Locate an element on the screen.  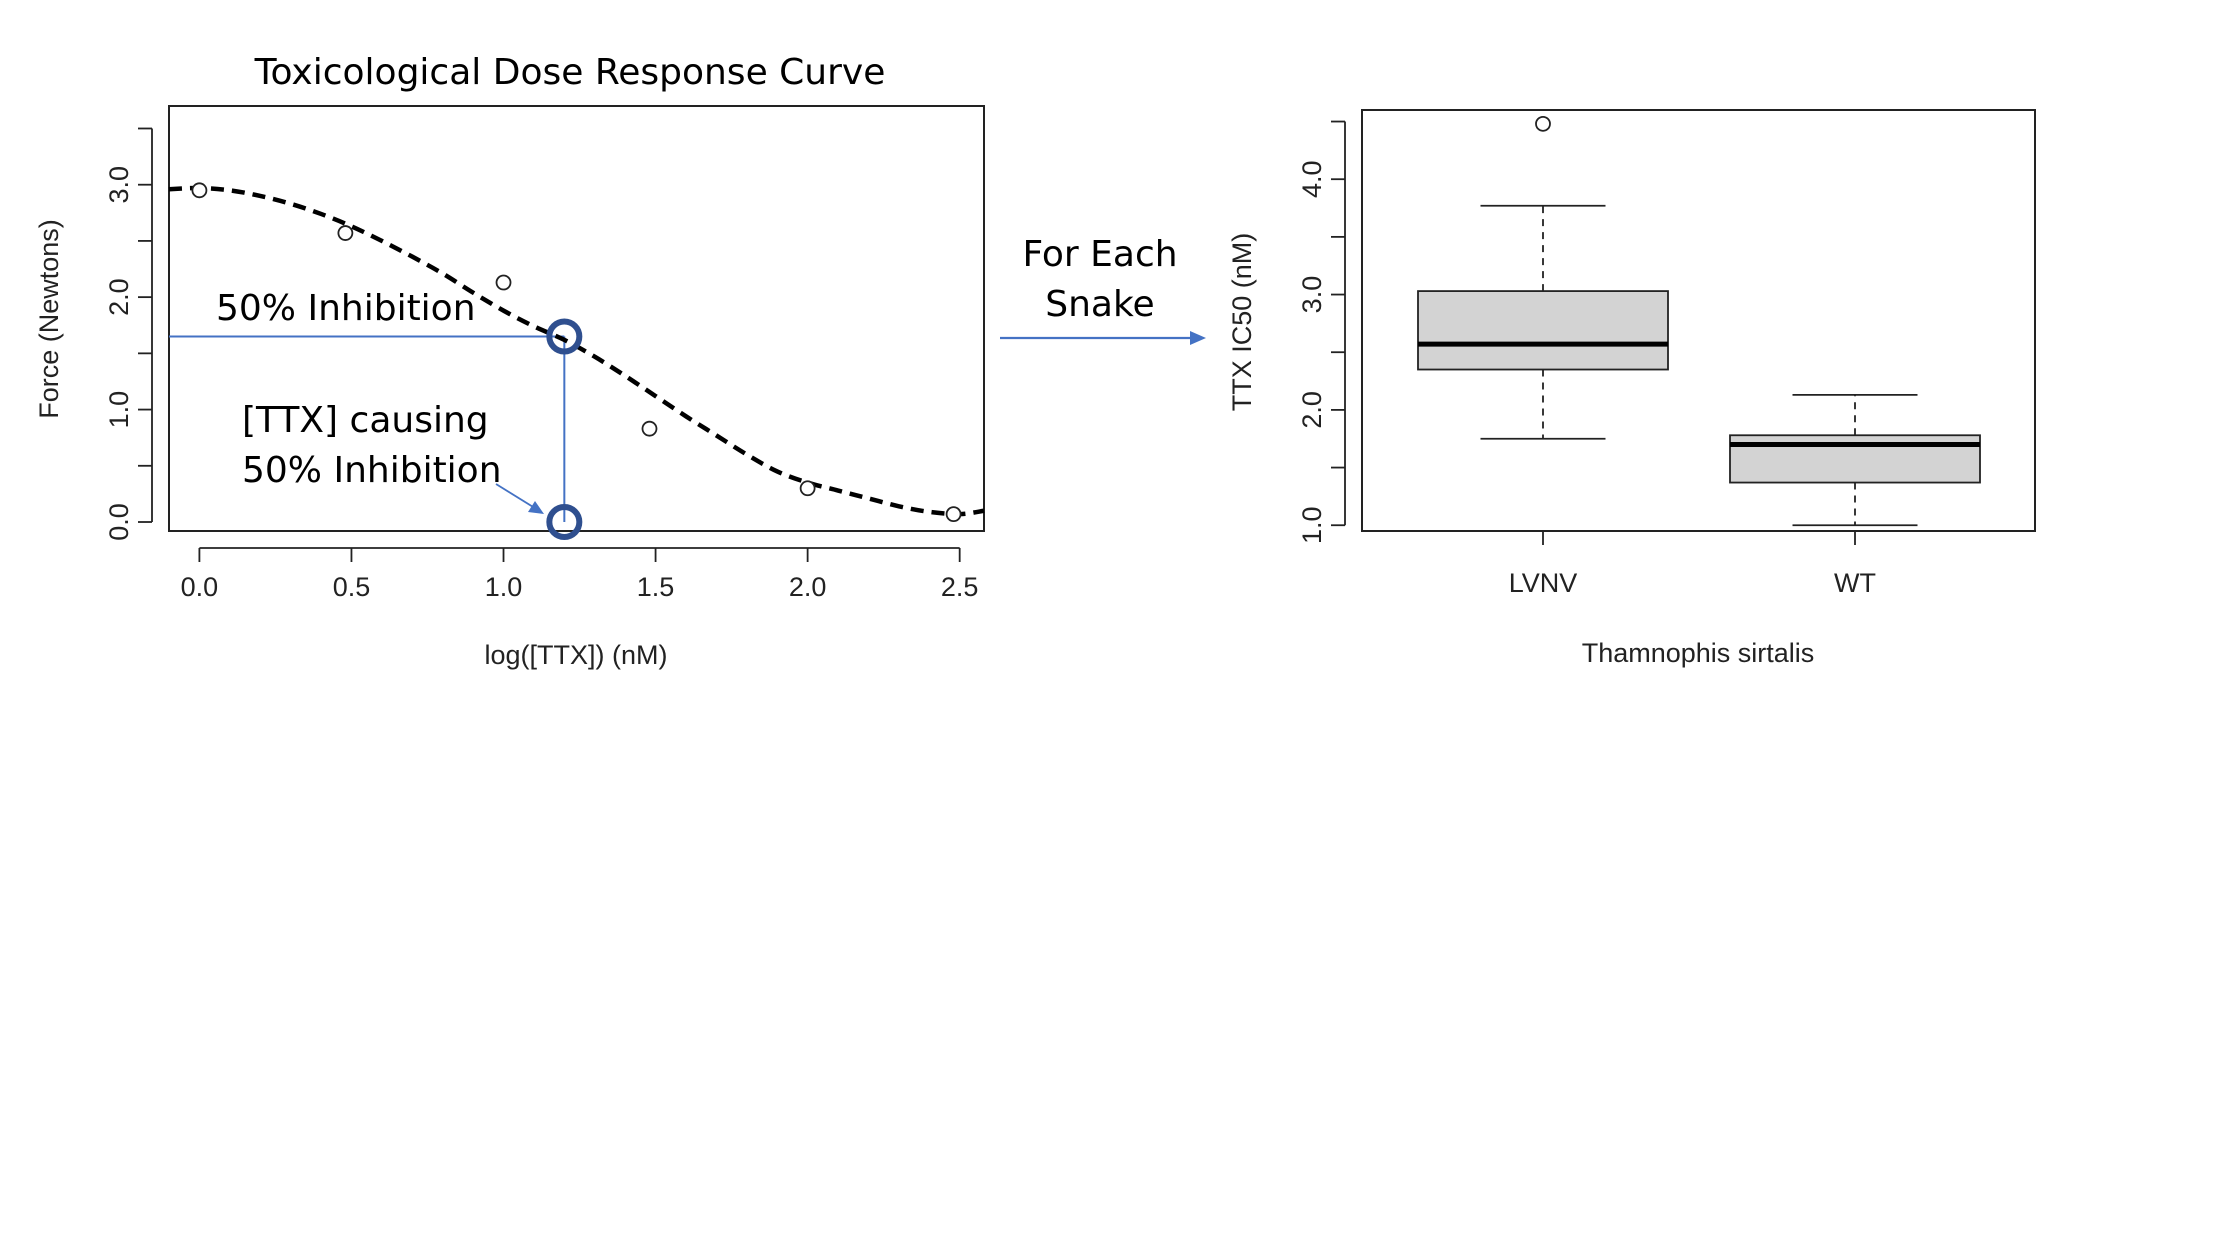
dose-response-y-axis-label: Force (Newtons) is located at coordinates (49, 319).